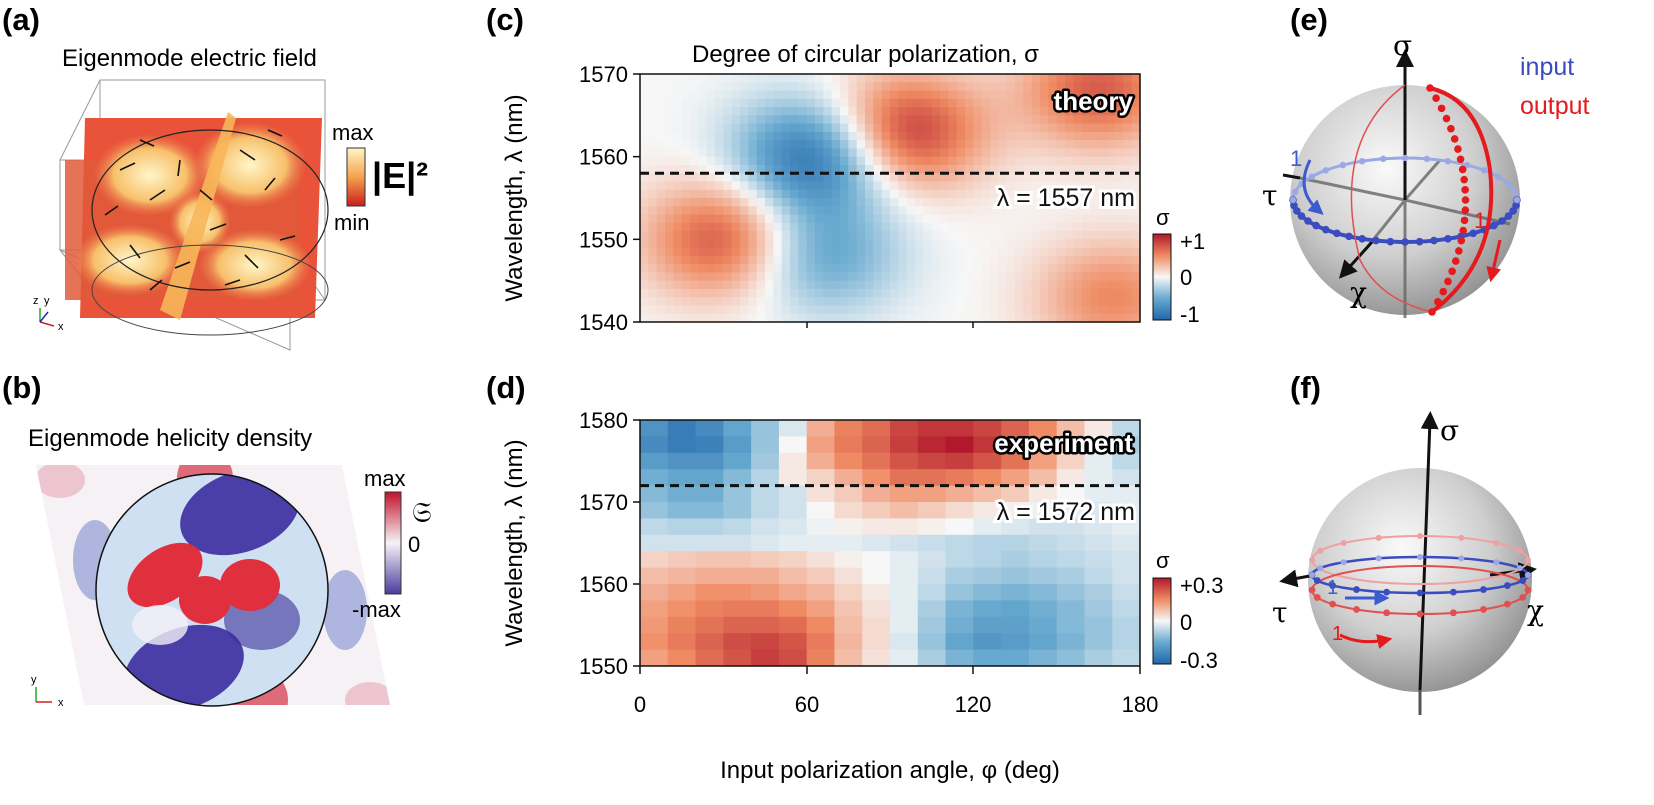 This screenshot has width=1654, height=805. I want to click on panel-b: (b) Eigenmode helicity density, so click(217, 539).